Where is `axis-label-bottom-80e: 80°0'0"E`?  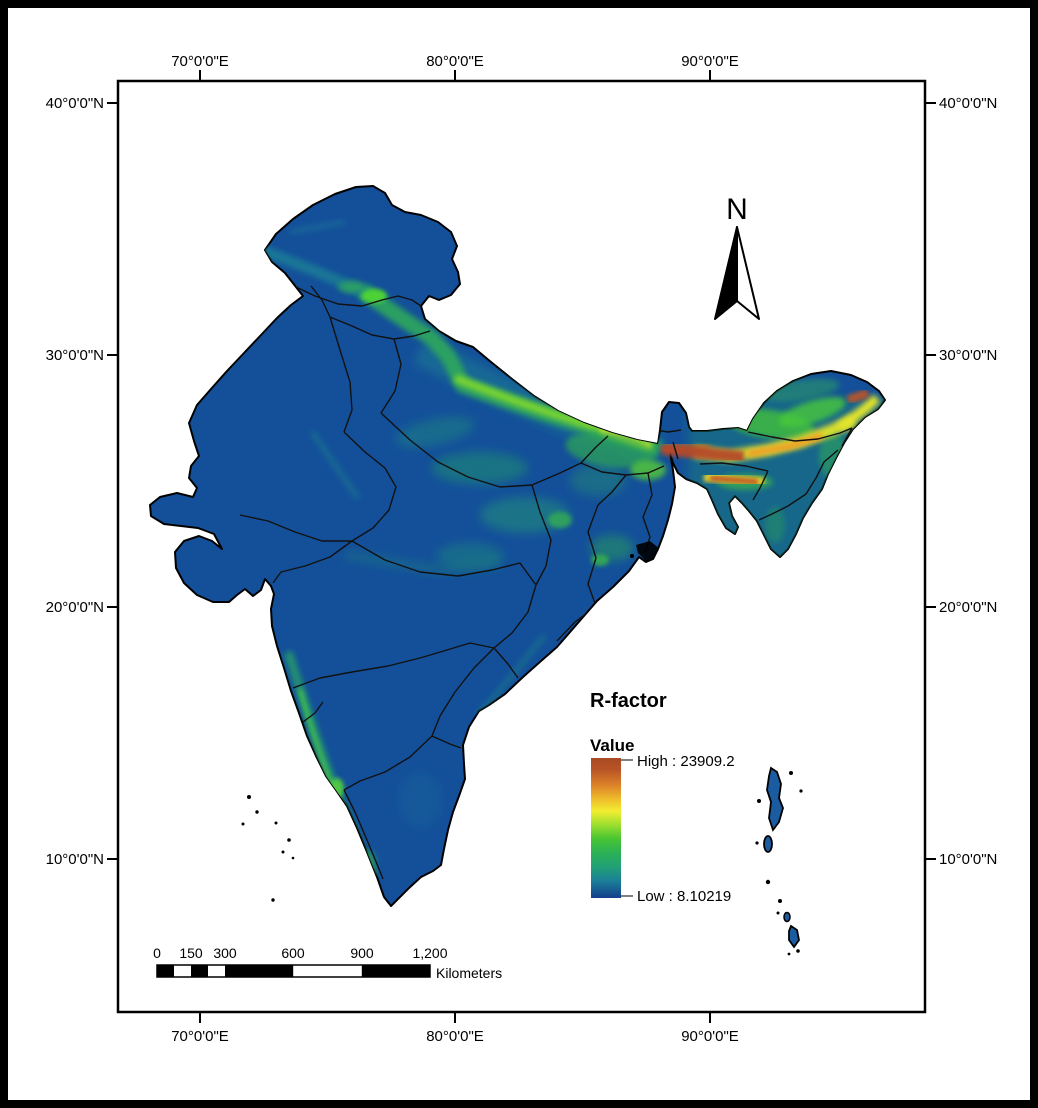
axis-label-bottom-80e: 80°0'0"E is located at coordinates (455, 1036).